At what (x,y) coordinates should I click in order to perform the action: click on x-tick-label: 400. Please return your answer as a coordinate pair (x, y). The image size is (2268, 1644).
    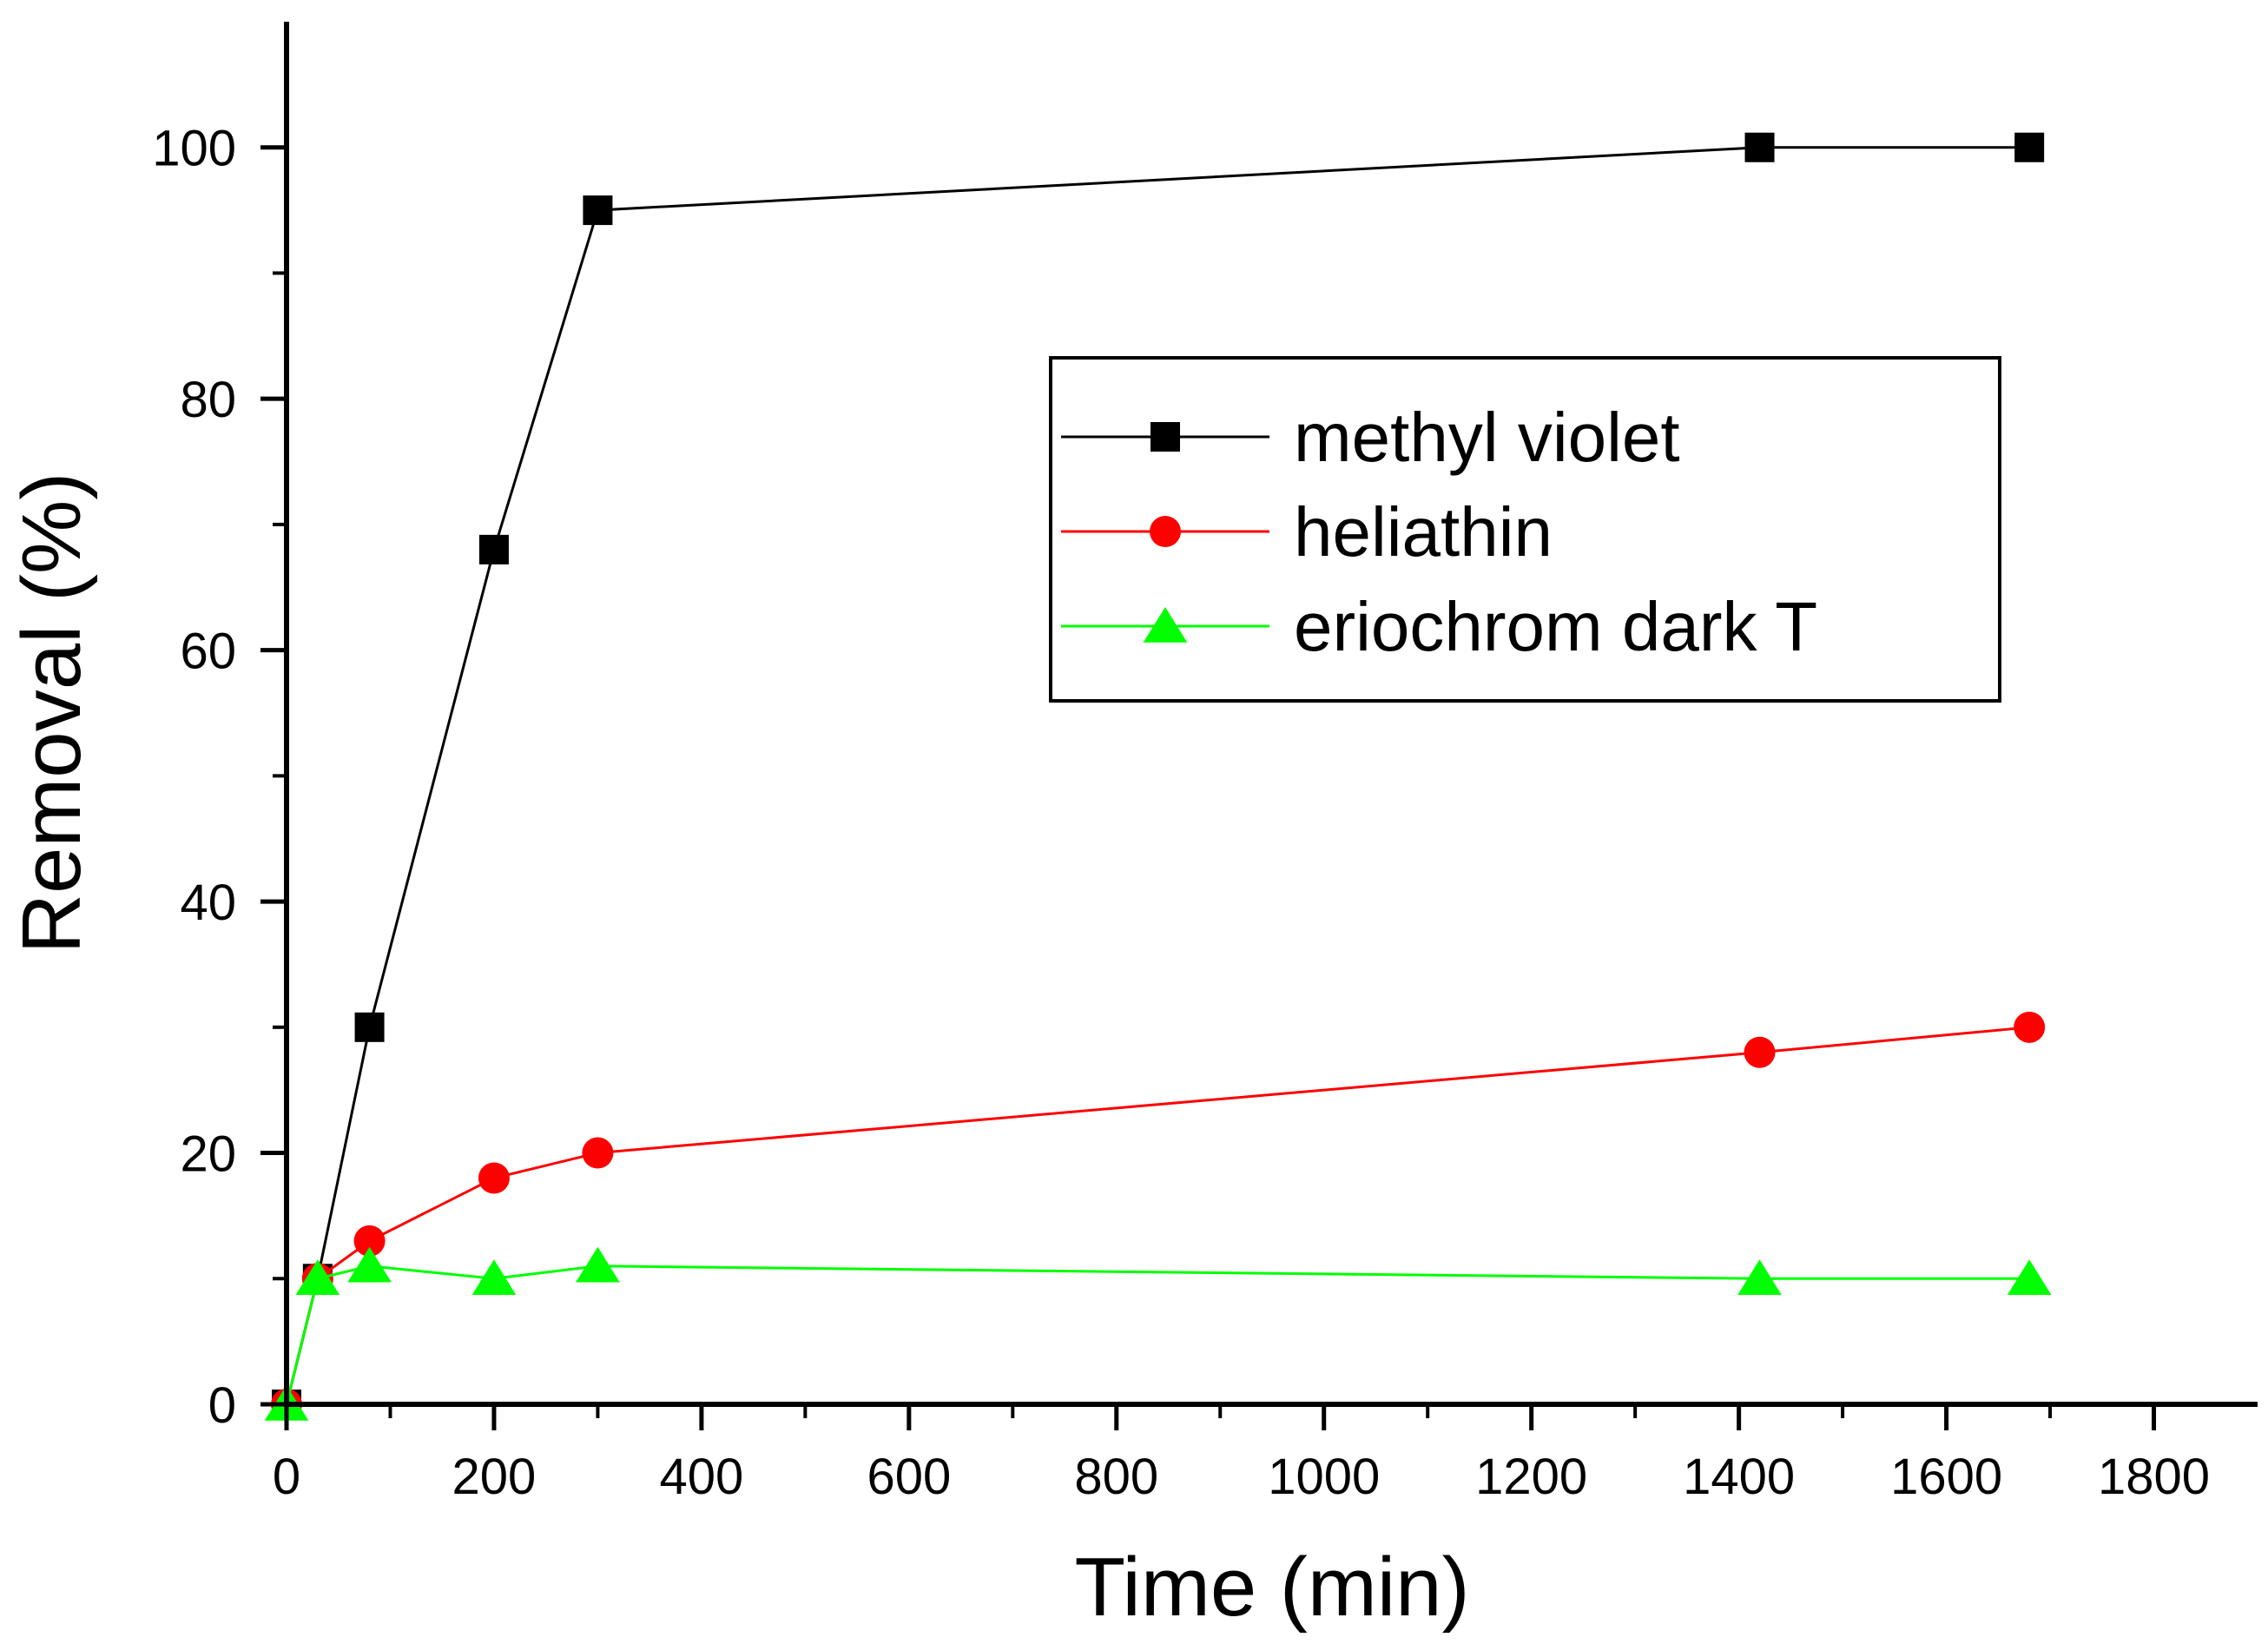
    Looking at the image, I should click on (702, 1477).